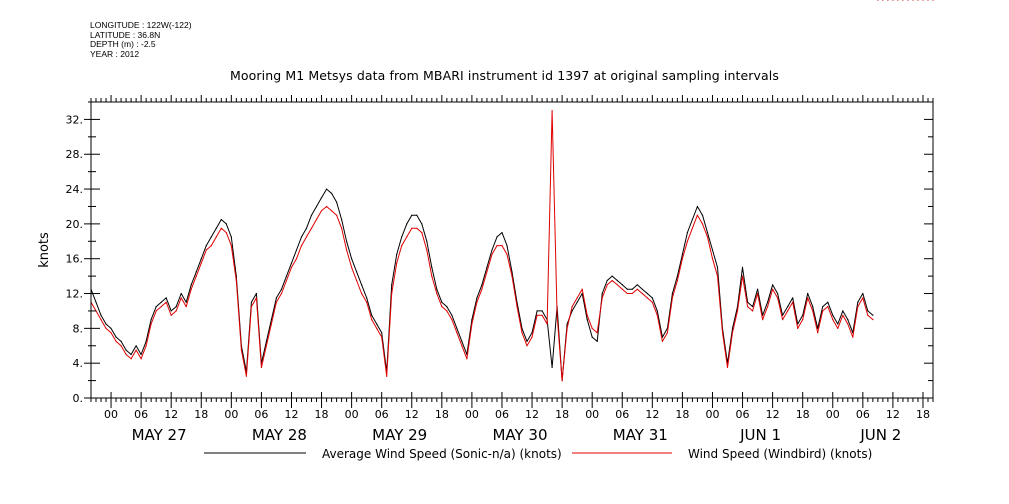 This screenshot has width=1009, height=504. I want to click on x-day-label: MAY 27, so click(159, 435).